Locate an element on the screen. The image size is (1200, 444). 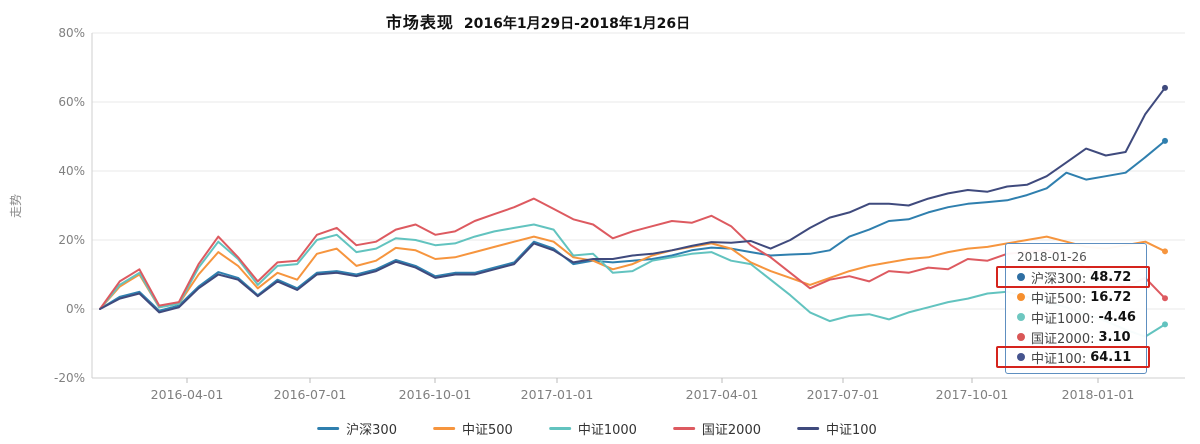
tooltip-row-中证100: 中证100: 64.11 is located at coordinates (1073, 357).